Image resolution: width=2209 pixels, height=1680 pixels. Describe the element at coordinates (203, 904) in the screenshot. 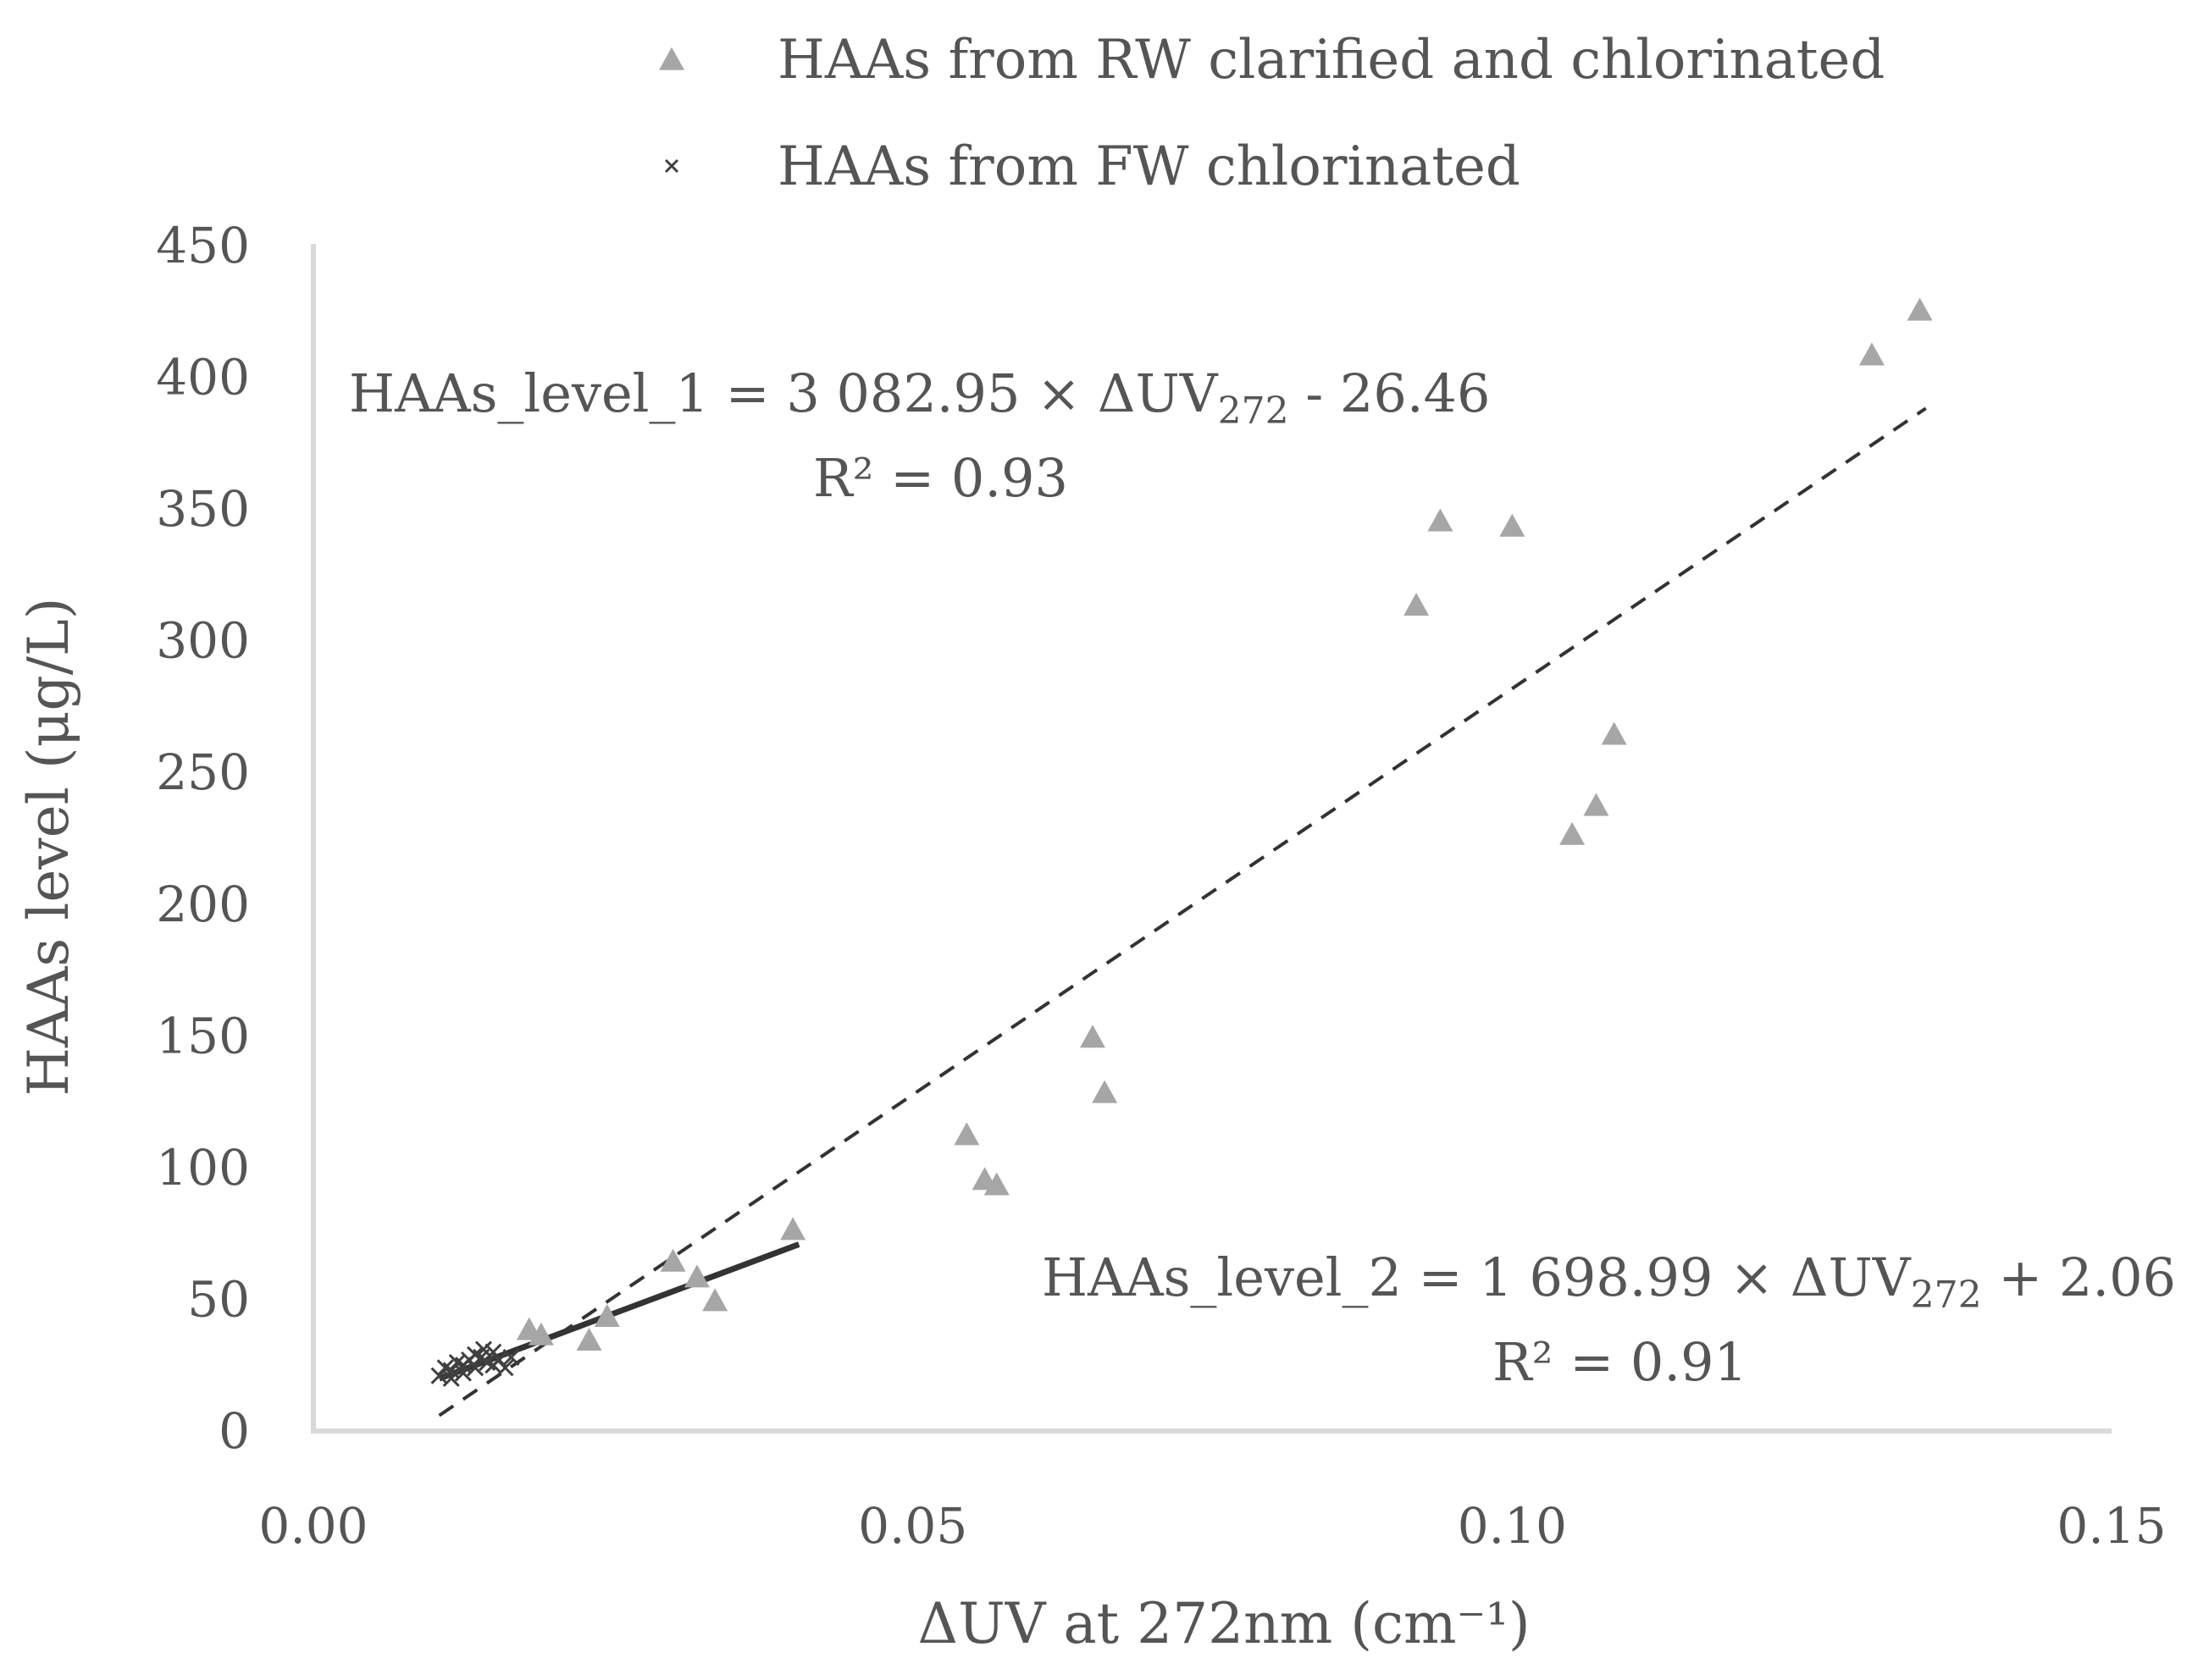

I see `y-tick-label: 200` at that location.